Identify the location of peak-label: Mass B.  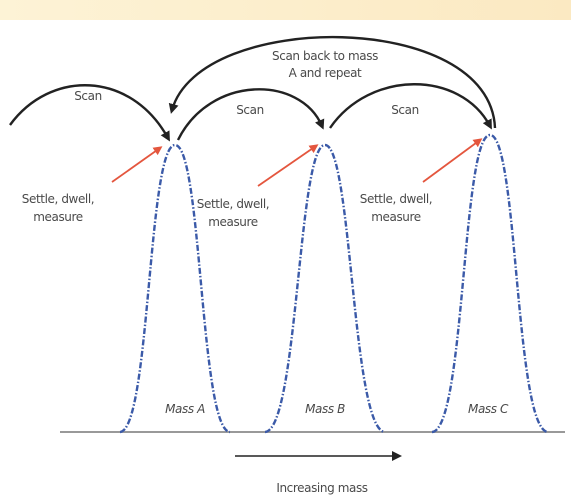
(325, 409).